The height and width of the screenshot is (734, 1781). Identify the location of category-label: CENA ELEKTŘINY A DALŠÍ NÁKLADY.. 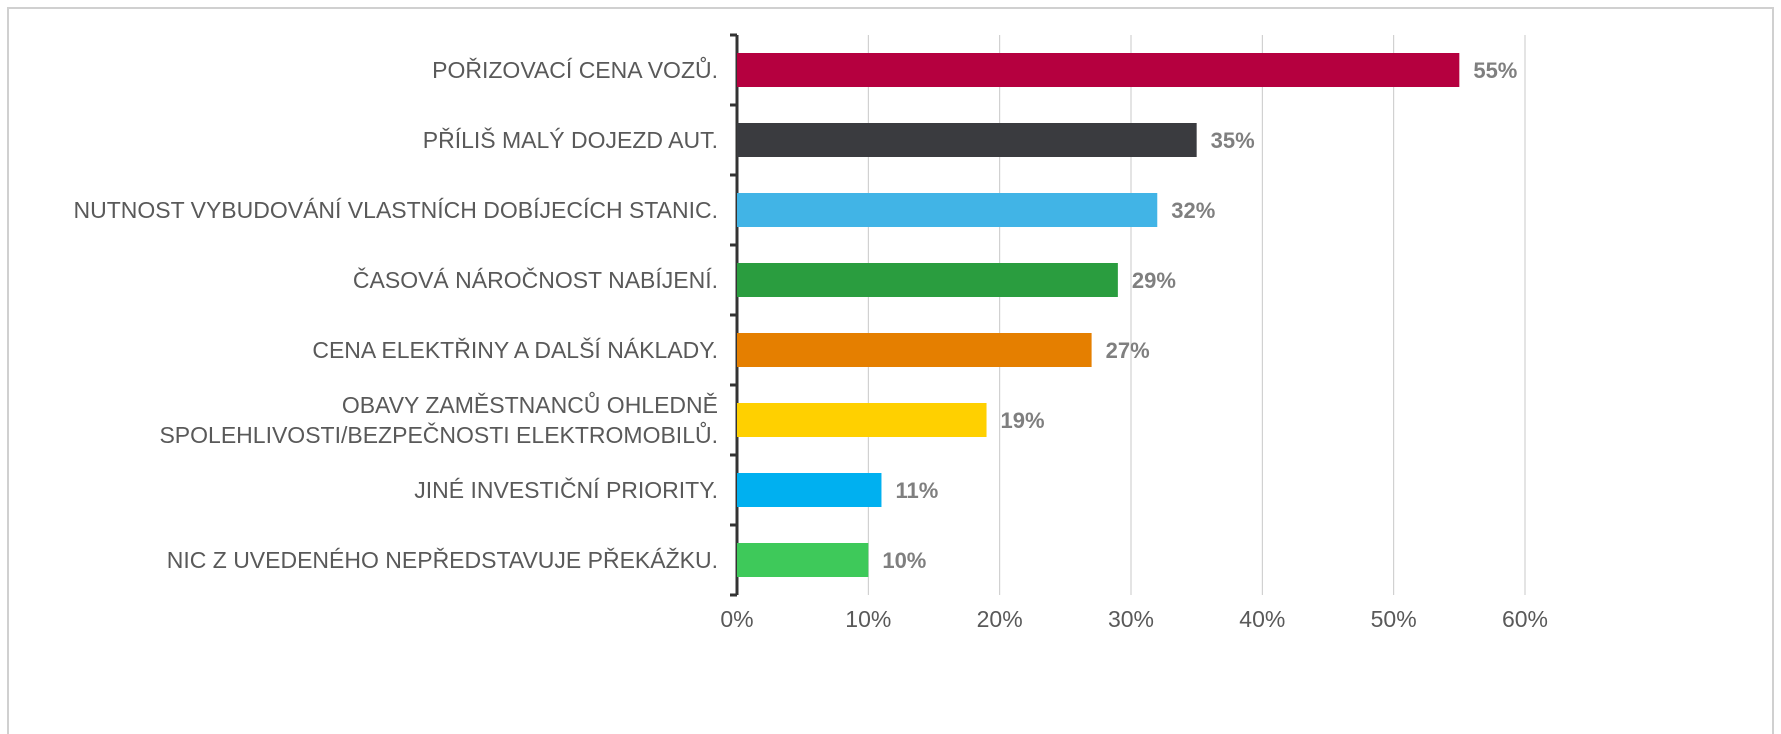
(515, 350).